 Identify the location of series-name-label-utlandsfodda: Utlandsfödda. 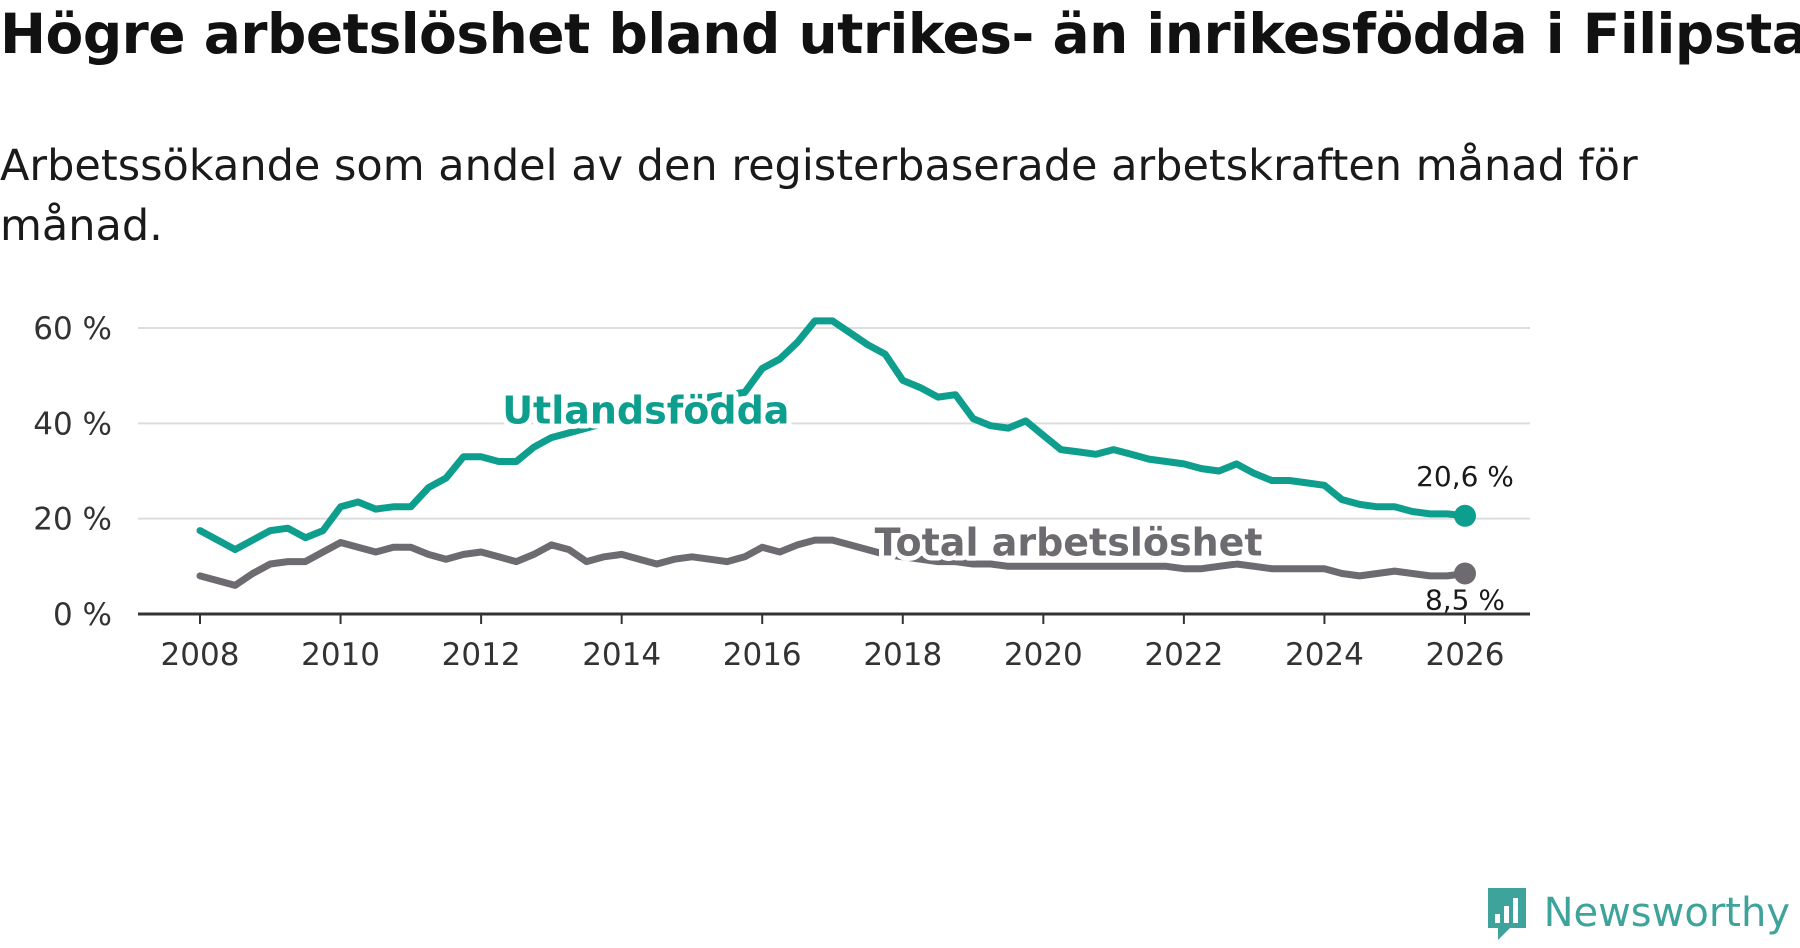
(645, 410).